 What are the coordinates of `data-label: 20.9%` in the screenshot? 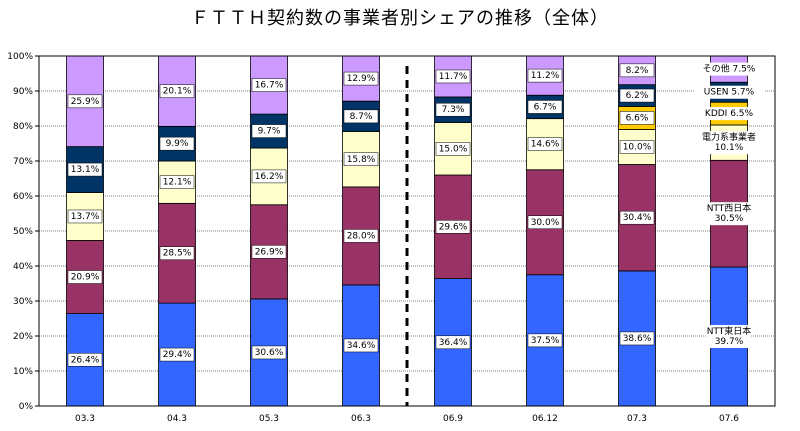 It's located at (85, 278).